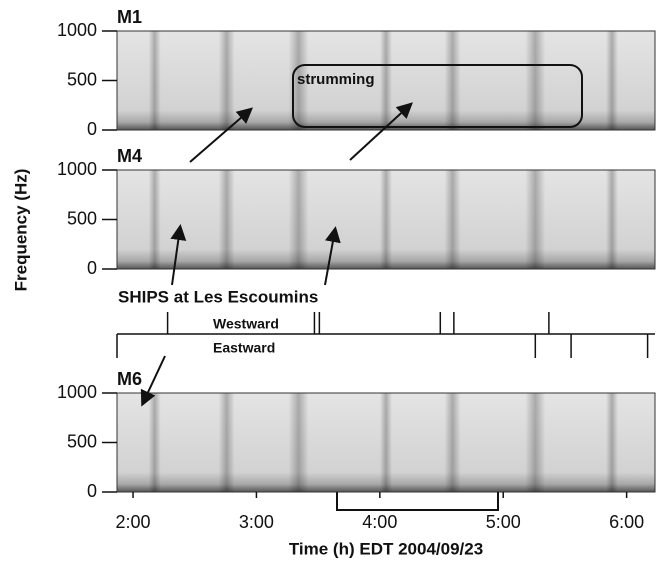 The height and width of the screenshot is (561, 656). What do you see at coordinates (503, 522) in the screenshot?
I see `x-tick-label: 5:00` at bounding box center [503, 522].